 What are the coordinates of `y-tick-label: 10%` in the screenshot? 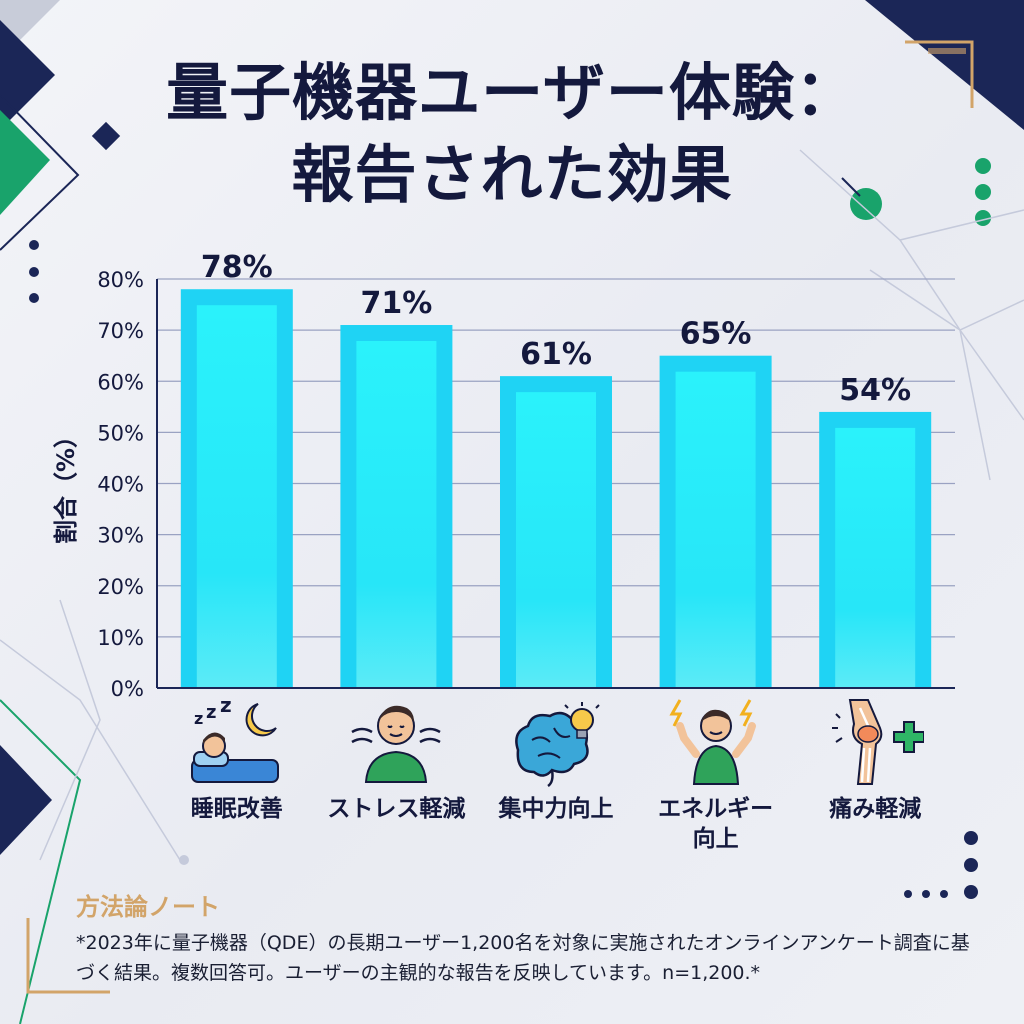 It's located at (120, 638).